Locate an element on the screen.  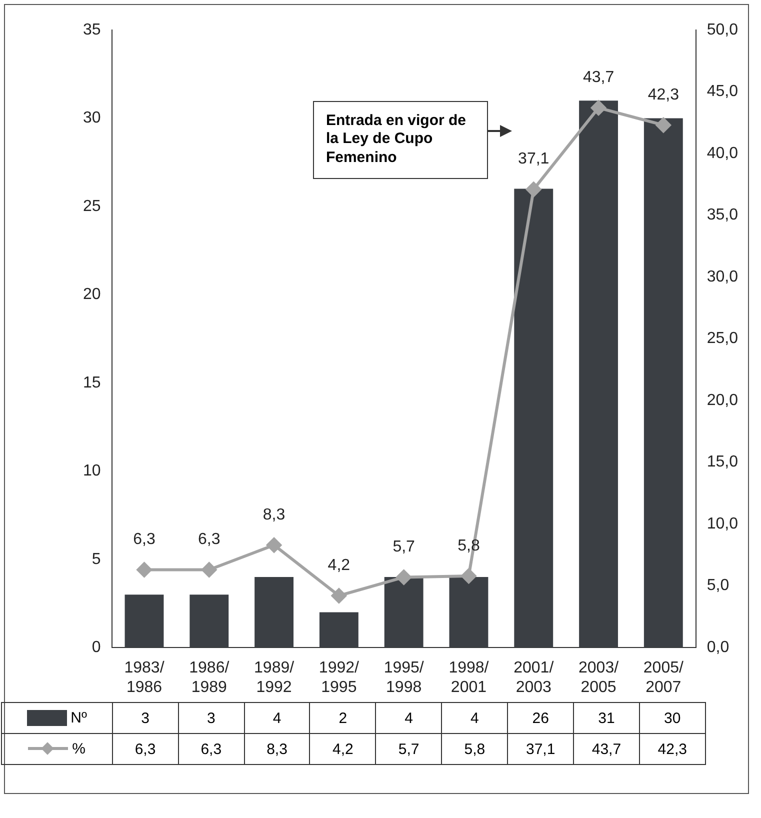
text: 42,3 is located at coordinates (663, 95).